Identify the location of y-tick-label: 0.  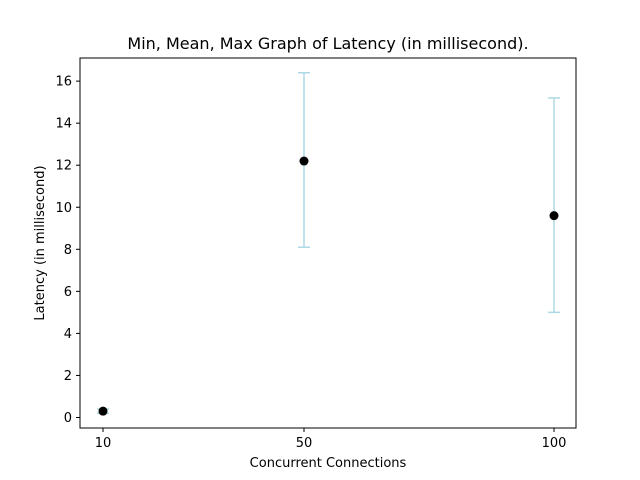
(68, 418).